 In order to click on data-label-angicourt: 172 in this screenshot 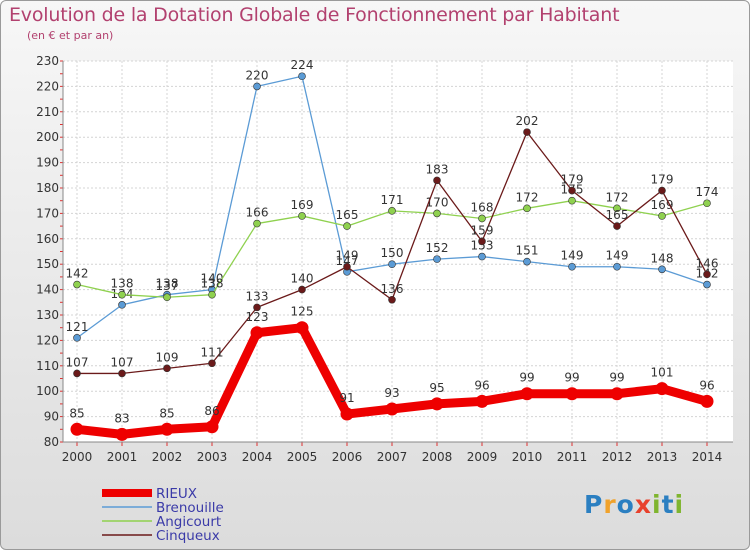, I will do `click(527, 197)`.